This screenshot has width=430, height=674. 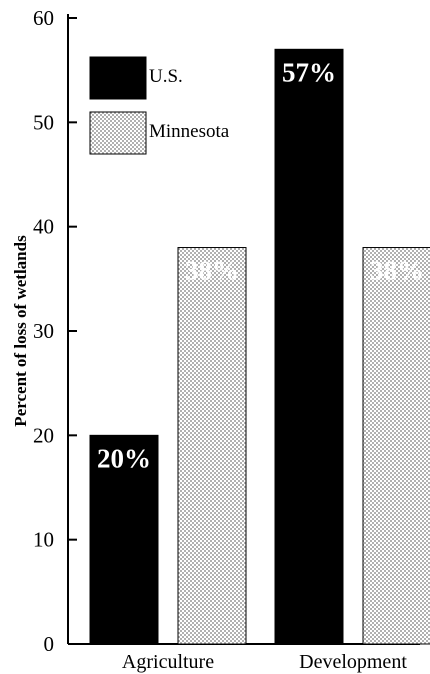 What do you see at coordinates (20, 331) in the screenshot?
I see `y-axis-label: Percent of loss of wetlands` at bounding box center [20, 331].